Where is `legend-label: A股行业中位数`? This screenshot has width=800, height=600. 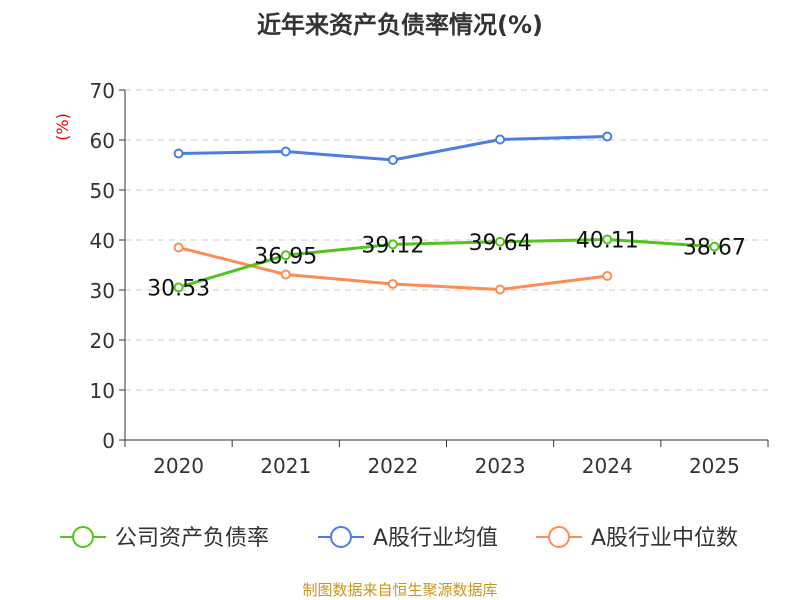 legend-label: A股行业中位数 is located at coordinates (664, 538).